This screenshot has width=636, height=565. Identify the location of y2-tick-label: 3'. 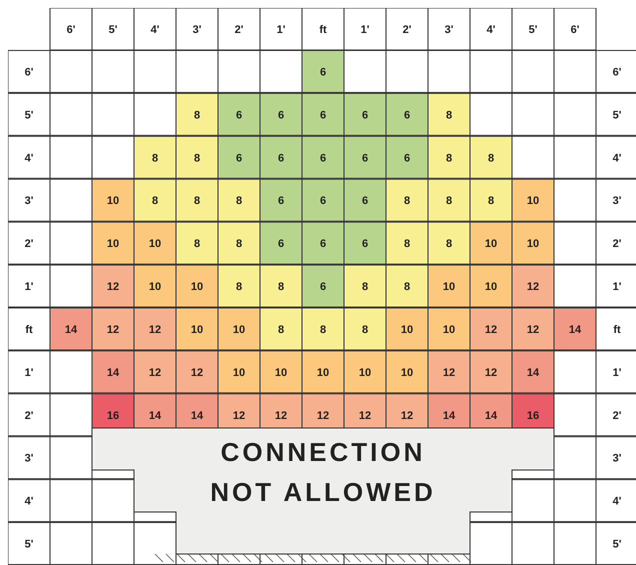
(617, 201).